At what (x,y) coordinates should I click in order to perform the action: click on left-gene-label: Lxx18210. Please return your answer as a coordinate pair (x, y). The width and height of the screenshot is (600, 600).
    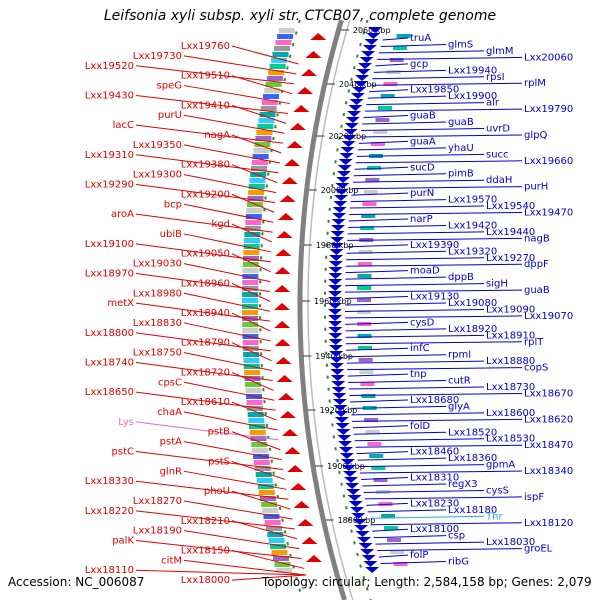
    Looking at the image, I should click on (205, 521).